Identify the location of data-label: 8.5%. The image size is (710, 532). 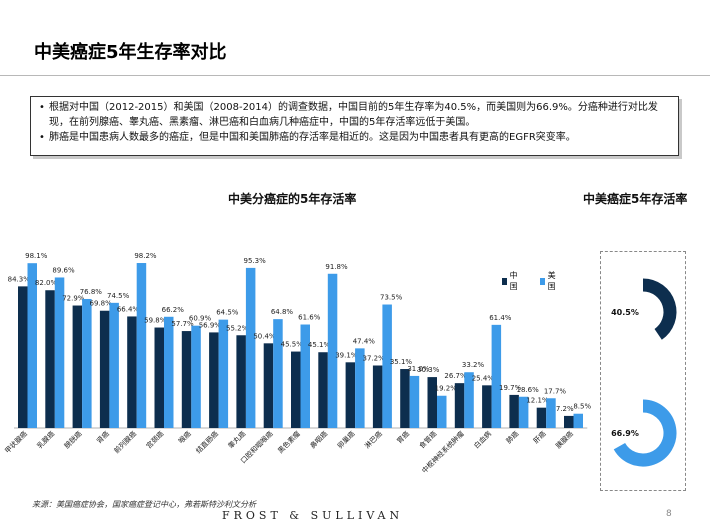
(582, 407).